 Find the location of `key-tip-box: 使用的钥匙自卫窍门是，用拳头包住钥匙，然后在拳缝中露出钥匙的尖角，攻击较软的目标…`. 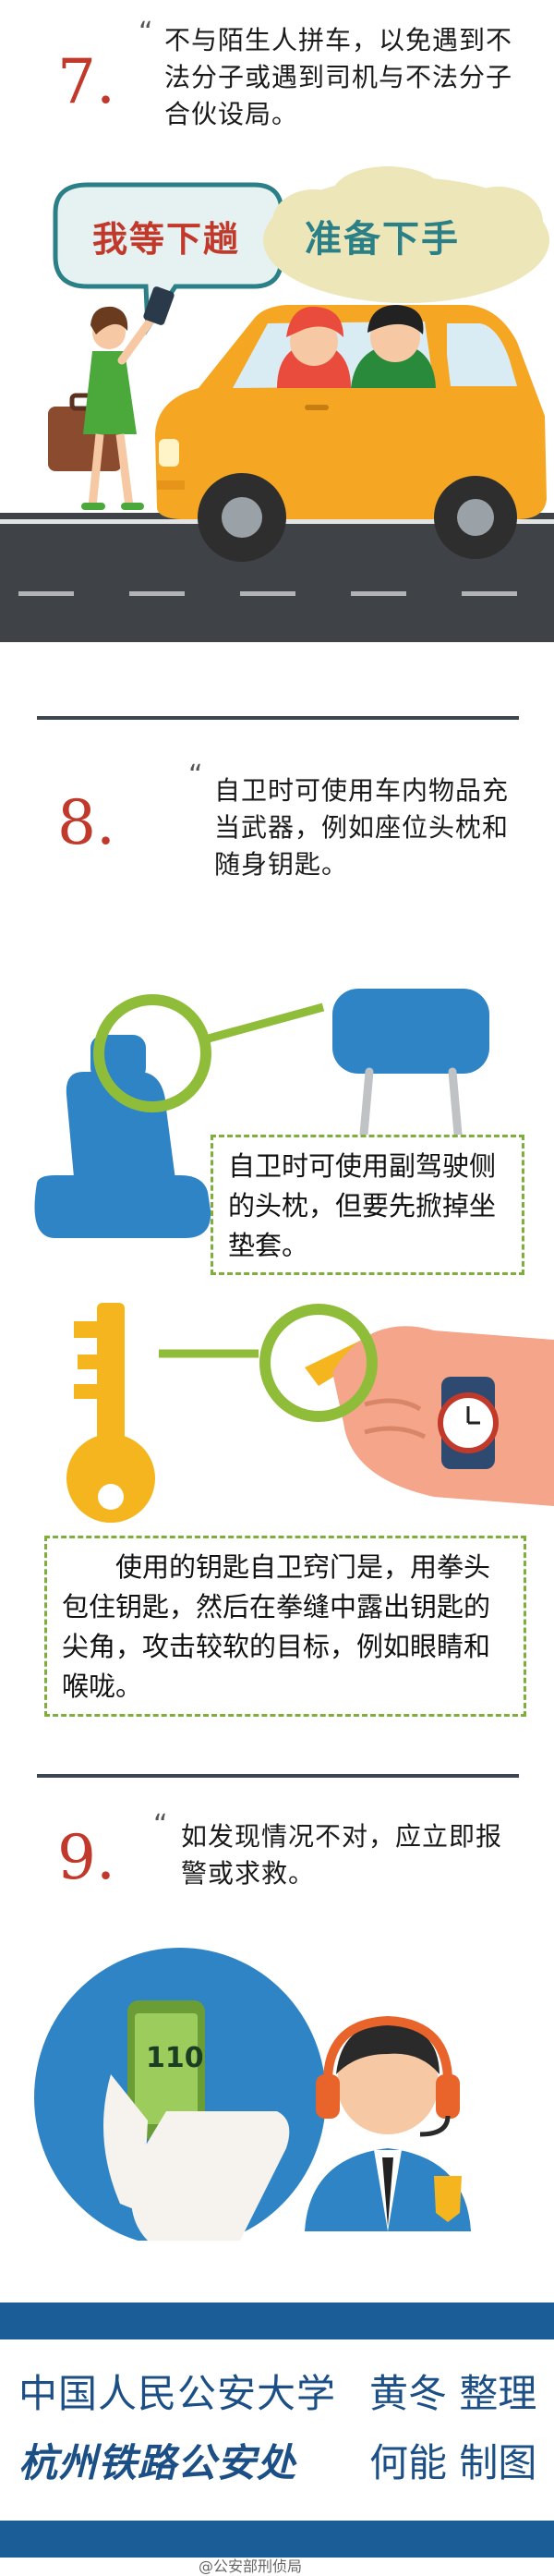

key-tip-box: 使用的钥匙自卫窍门是，用拳头包住钥匙，然后在拳缝中露出钥匙的尖角，攻击较软的目标… is located at coordinates (285, 1626).